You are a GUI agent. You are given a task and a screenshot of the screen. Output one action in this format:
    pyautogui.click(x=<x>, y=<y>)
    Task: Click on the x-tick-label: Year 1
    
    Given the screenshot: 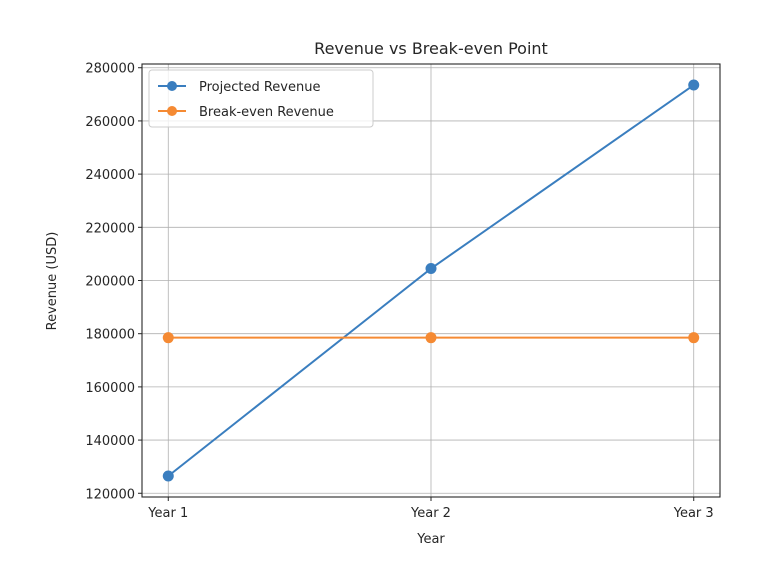 What is the action you would take?
    pyautogui.click(x=167, y=513)
    